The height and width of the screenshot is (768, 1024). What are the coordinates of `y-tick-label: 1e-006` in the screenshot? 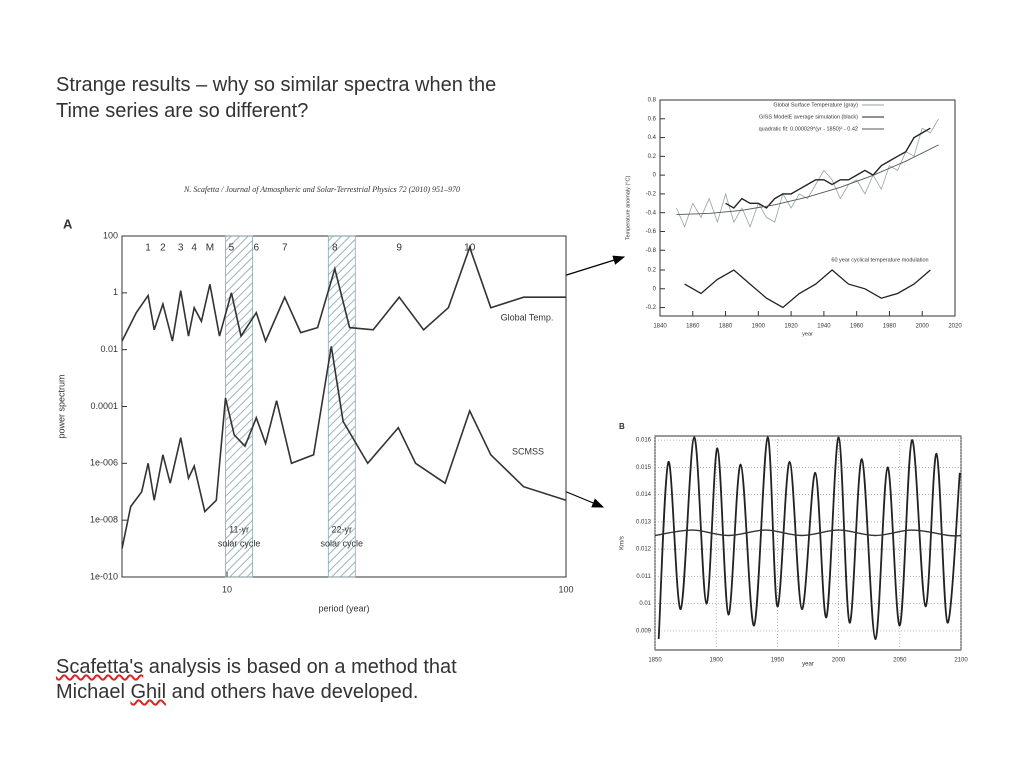 It's located at (104, 463).